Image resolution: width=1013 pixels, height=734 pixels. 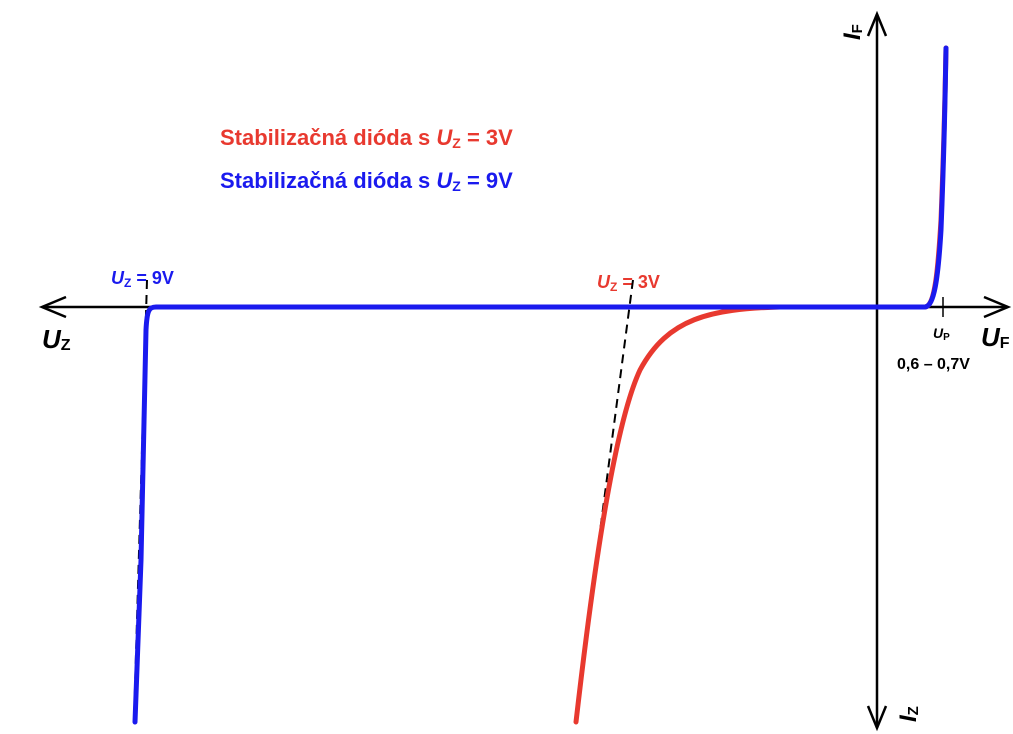 I want to click on y-positive-axis-label: IF, so click(x=852, y=32).